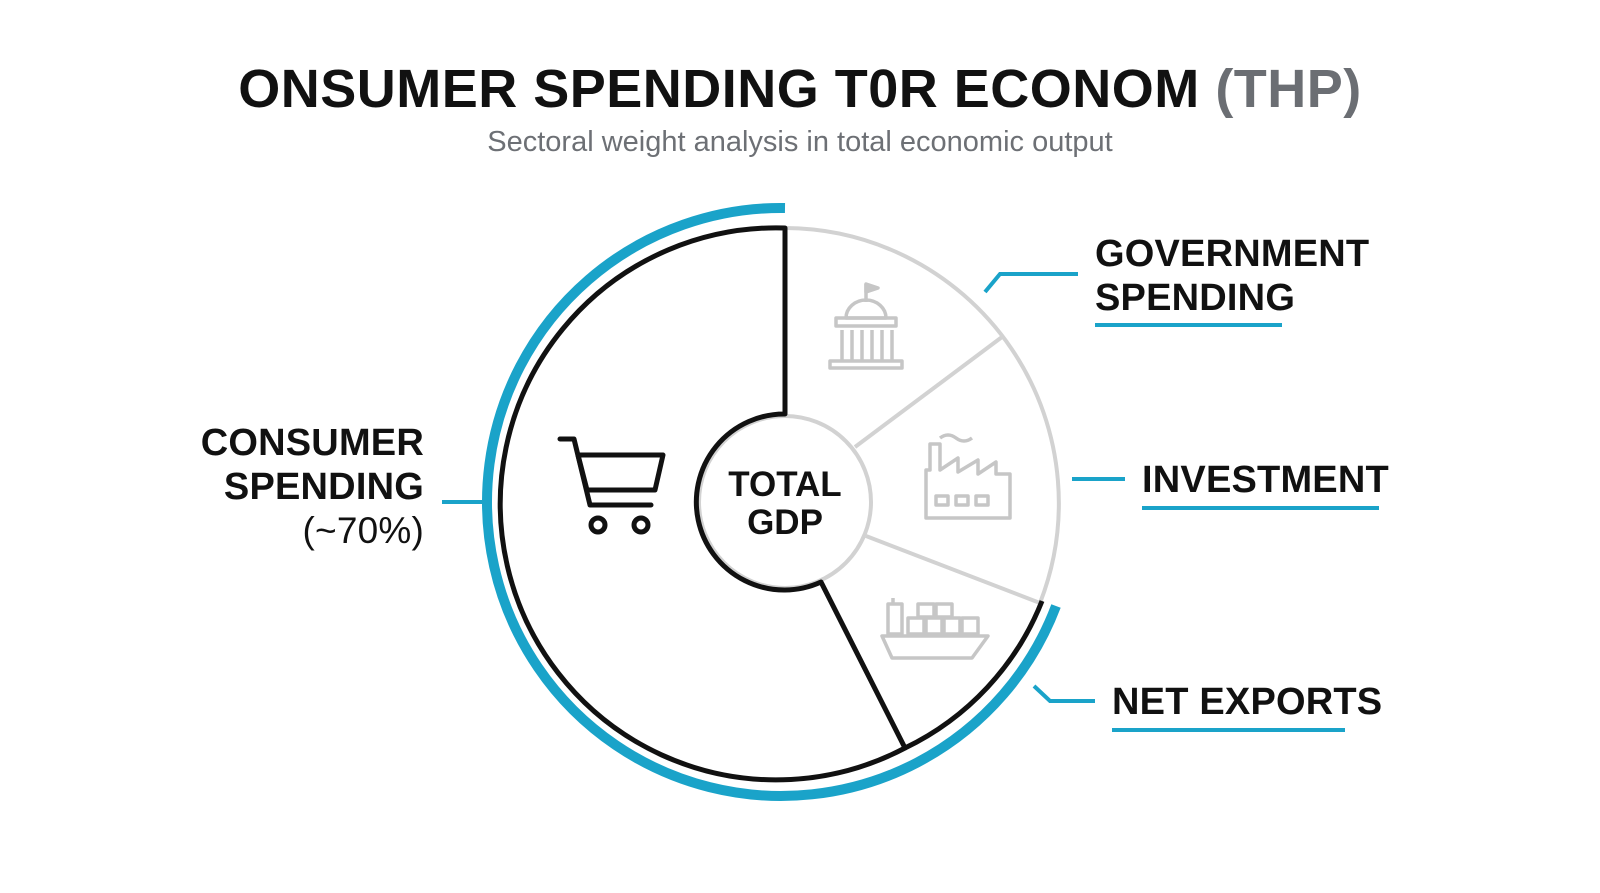 This screenshot has width=1600, height=893. Describe the element at coordinates (1288, 89) in the screenshot. I see `title-accent: (THP)` at that location.